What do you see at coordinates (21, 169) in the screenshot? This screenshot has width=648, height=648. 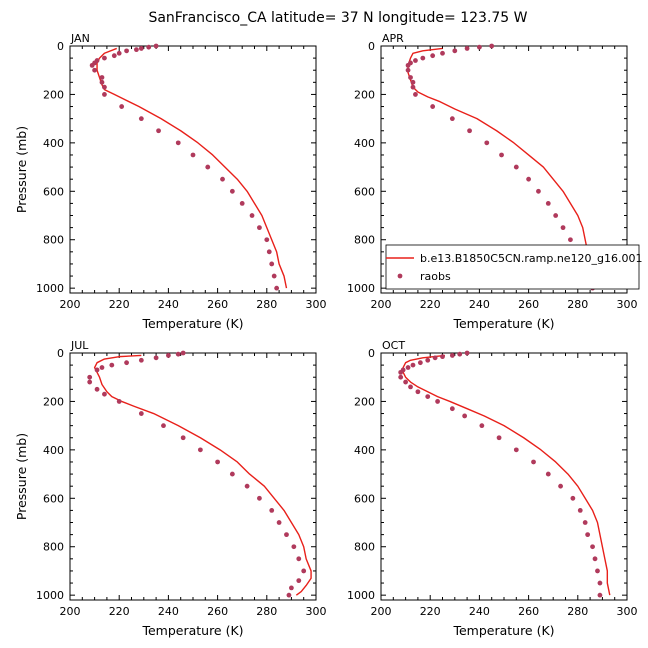 I see `y-axis-label: Pressure (mb)` at bounding box center [21, 169].